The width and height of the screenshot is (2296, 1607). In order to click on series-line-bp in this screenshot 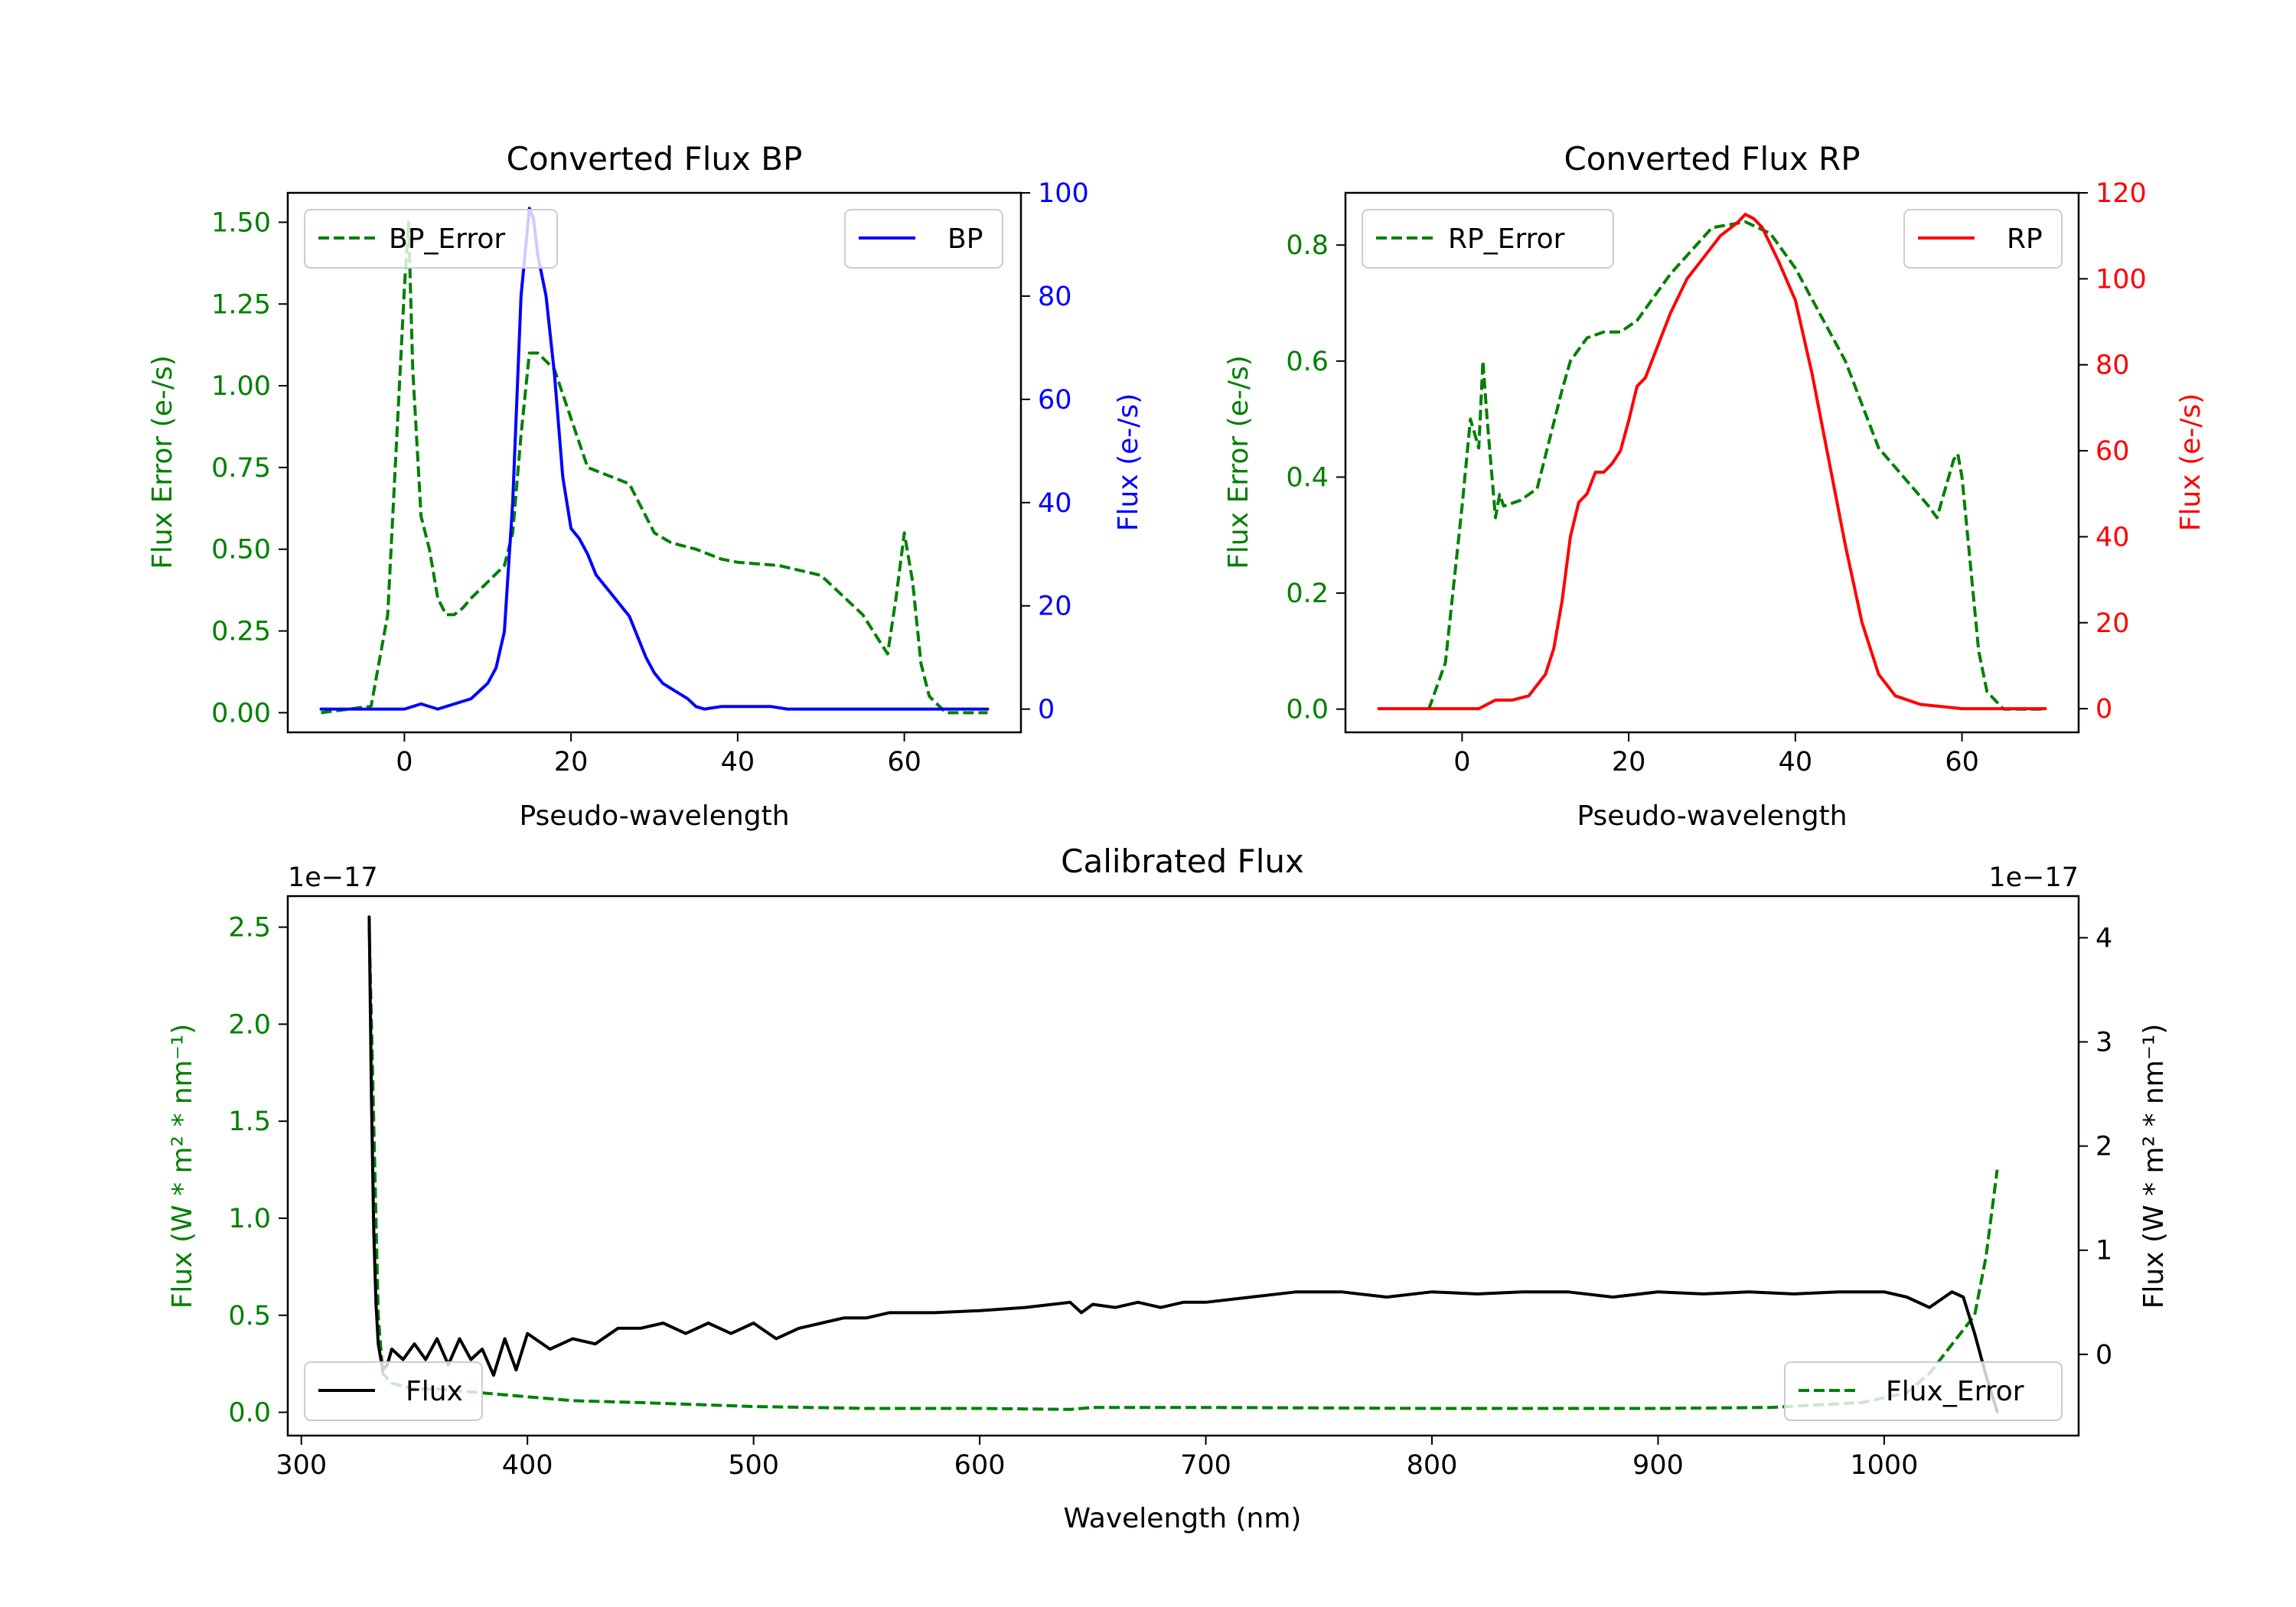, I will do `click(654, 459)`.